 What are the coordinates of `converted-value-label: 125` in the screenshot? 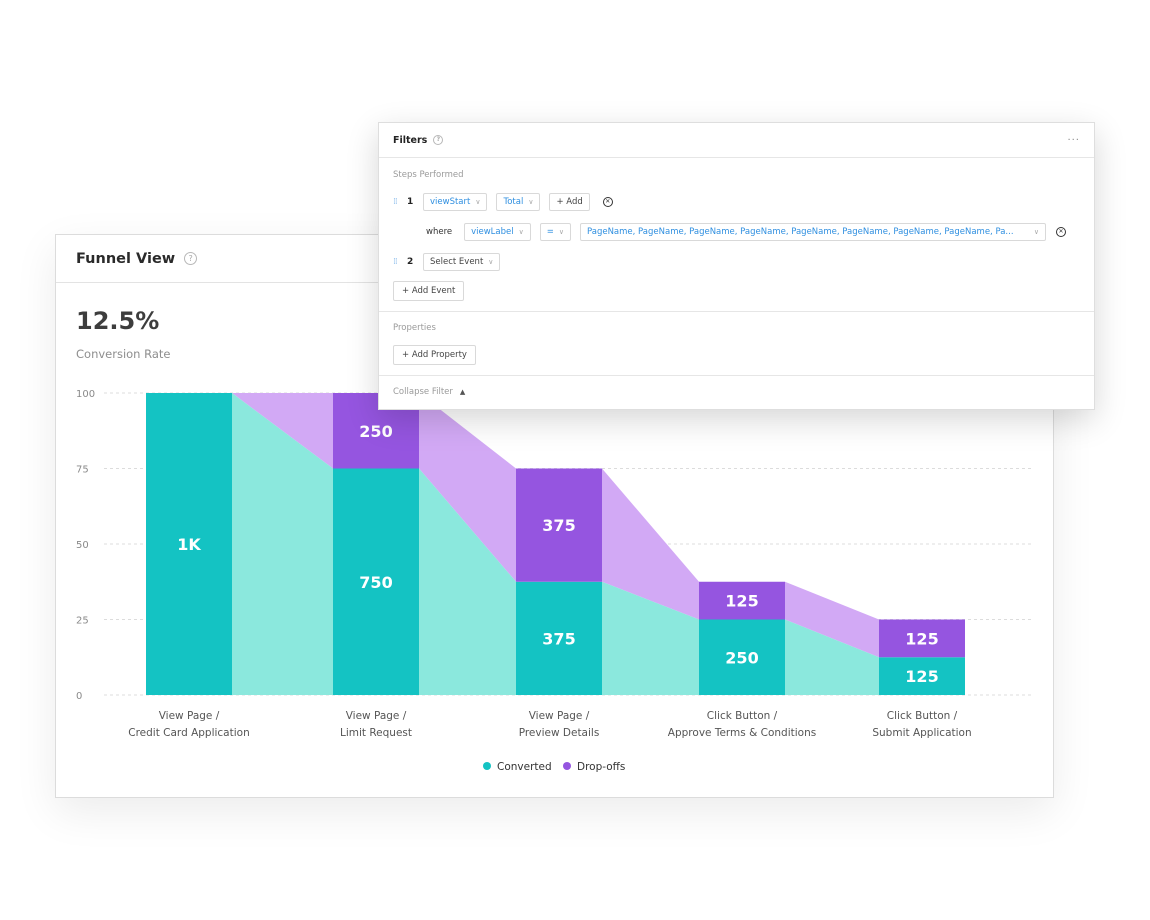 It's located at (921, 676).